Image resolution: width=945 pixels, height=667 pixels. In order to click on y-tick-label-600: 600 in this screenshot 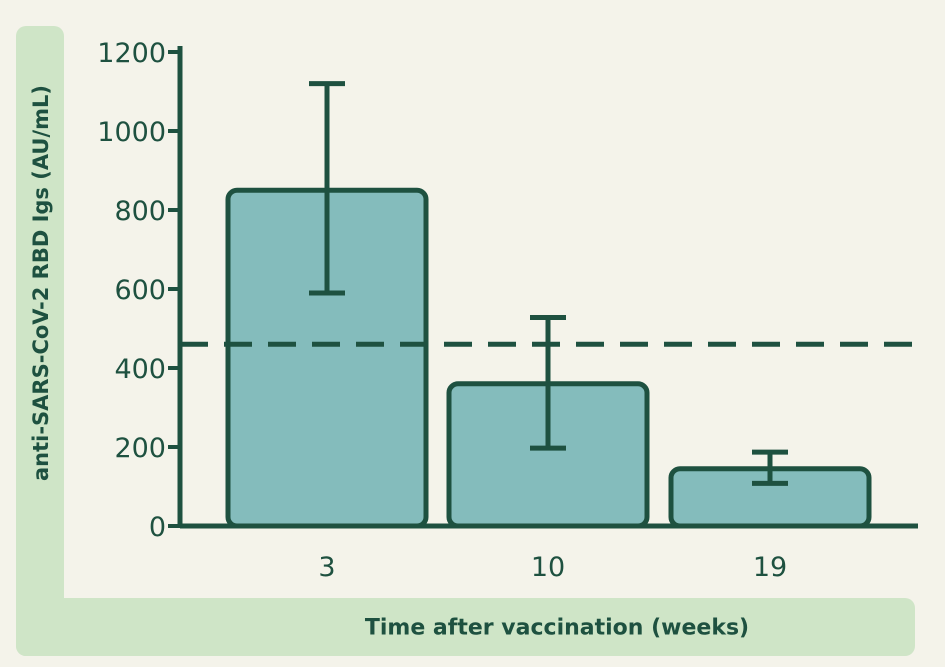, I will do `click(140, 290)`.